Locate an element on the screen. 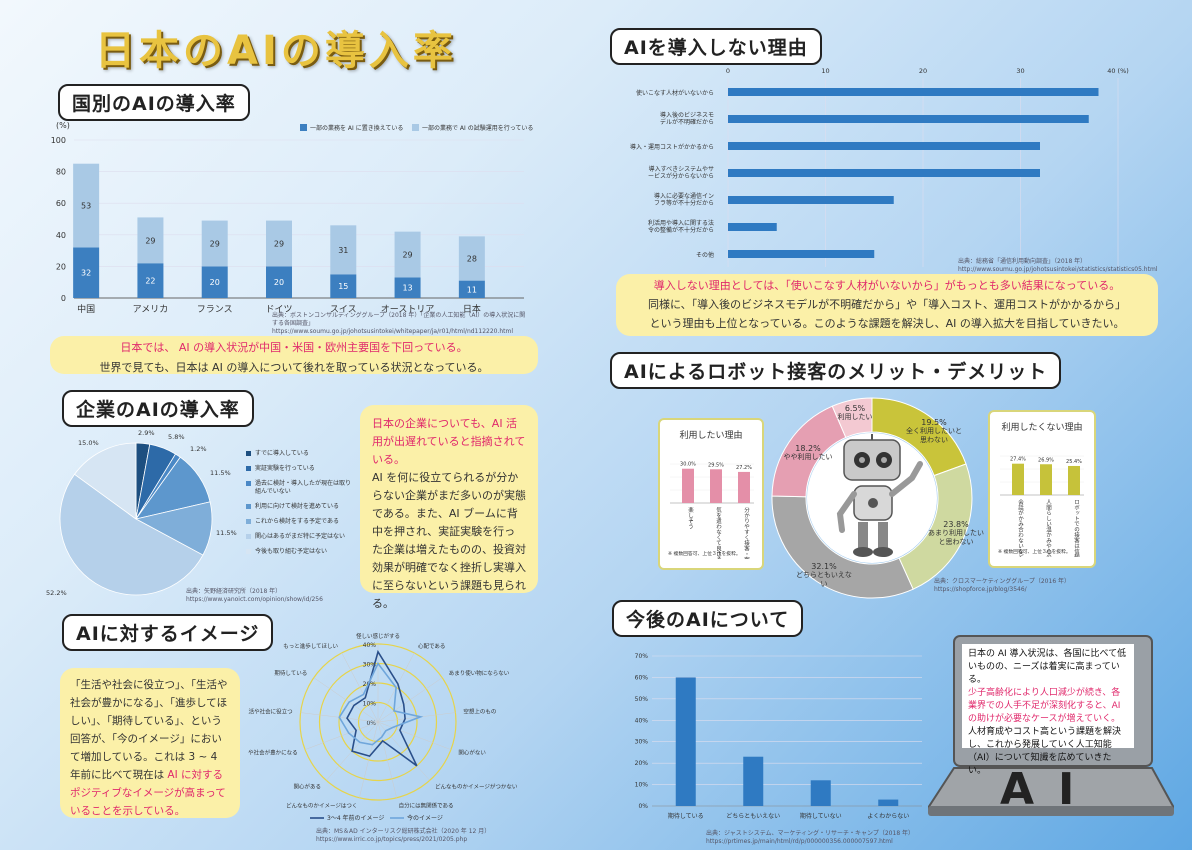 Image resolution: width=1192 pixels, height=850 pixels. reason-category-label: 使いこなす人材がいないから is located at coordinates (675, 93).